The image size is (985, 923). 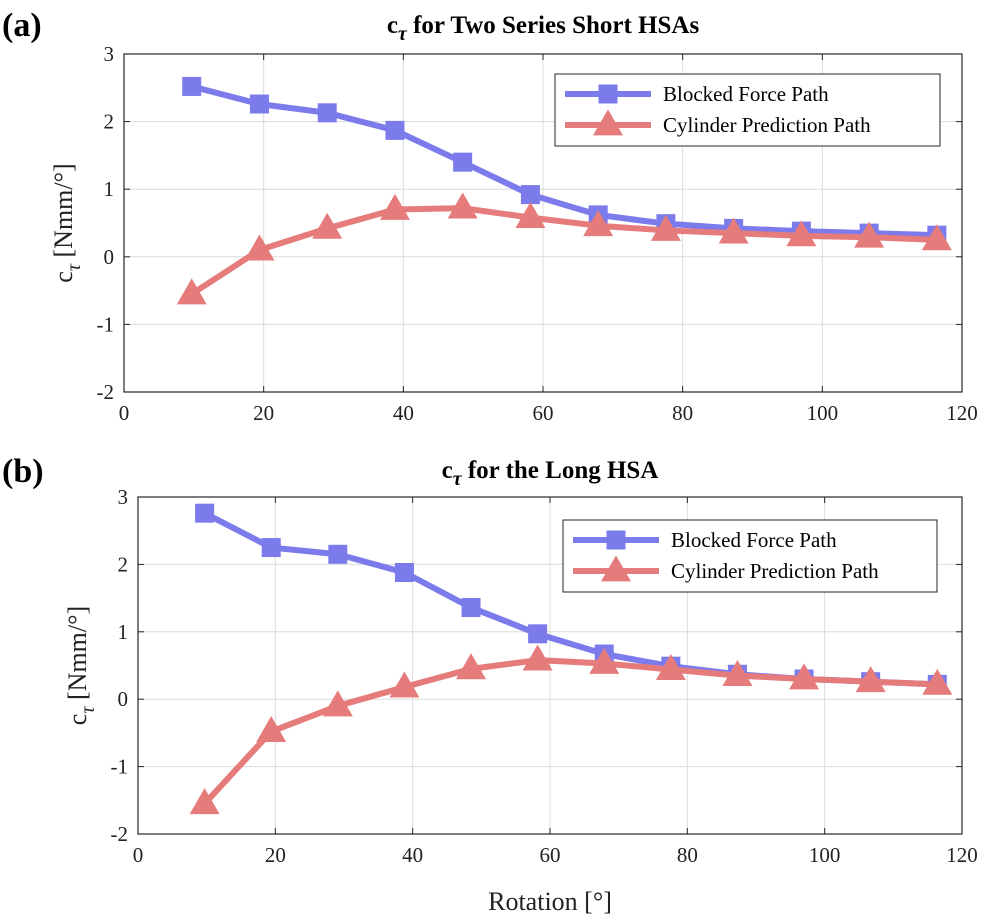 I want to click on chart-title-text: for Two Series Short HSAs, so click(x=553, y=25).